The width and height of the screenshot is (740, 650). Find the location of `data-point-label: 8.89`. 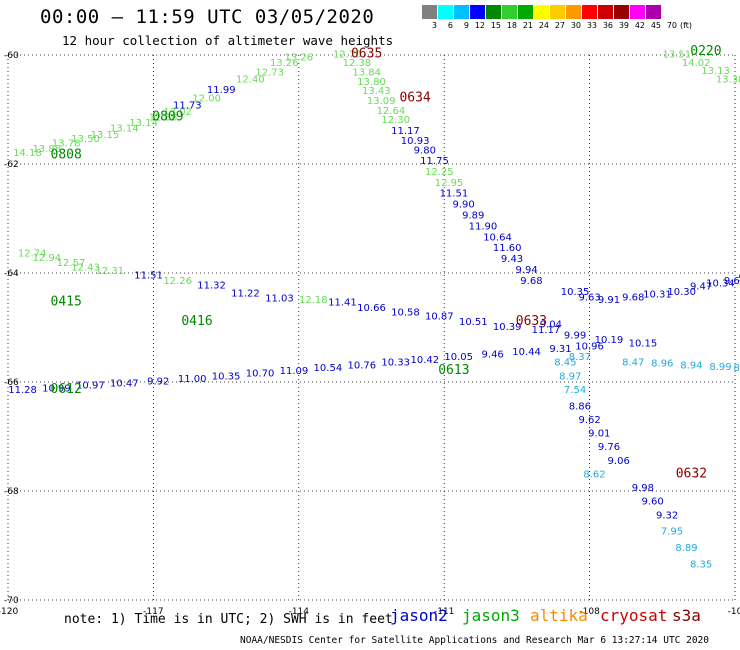

data-point-label: 8.89 is located at coordinates (737, 368).